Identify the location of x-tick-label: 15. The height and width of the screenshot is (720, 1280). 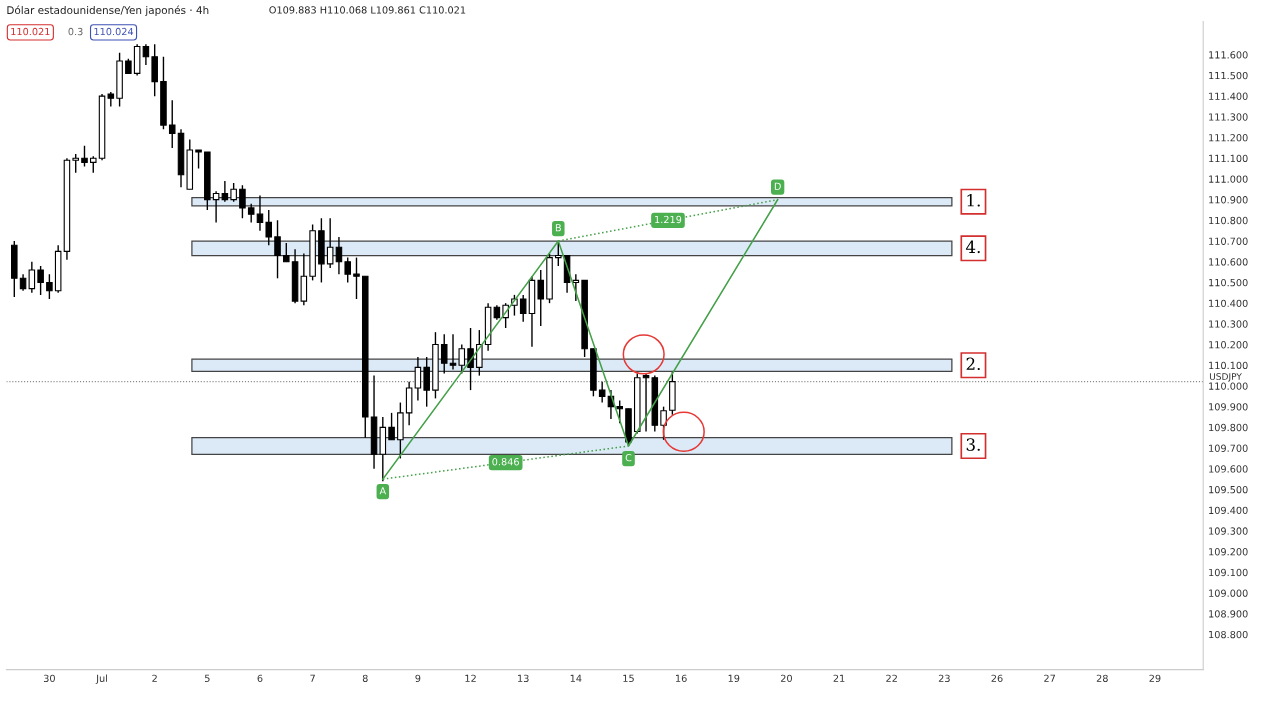
(628, 678).